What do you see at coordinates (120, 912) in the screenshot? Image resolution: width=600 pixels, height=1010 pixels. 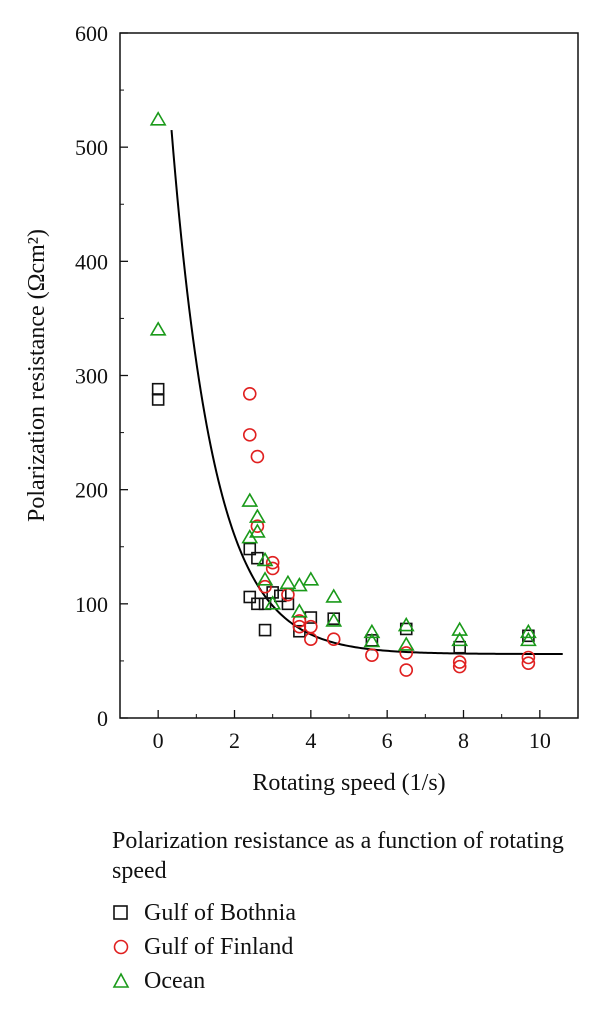 I see `square-marker-icon` at bounding box center [120, 912].